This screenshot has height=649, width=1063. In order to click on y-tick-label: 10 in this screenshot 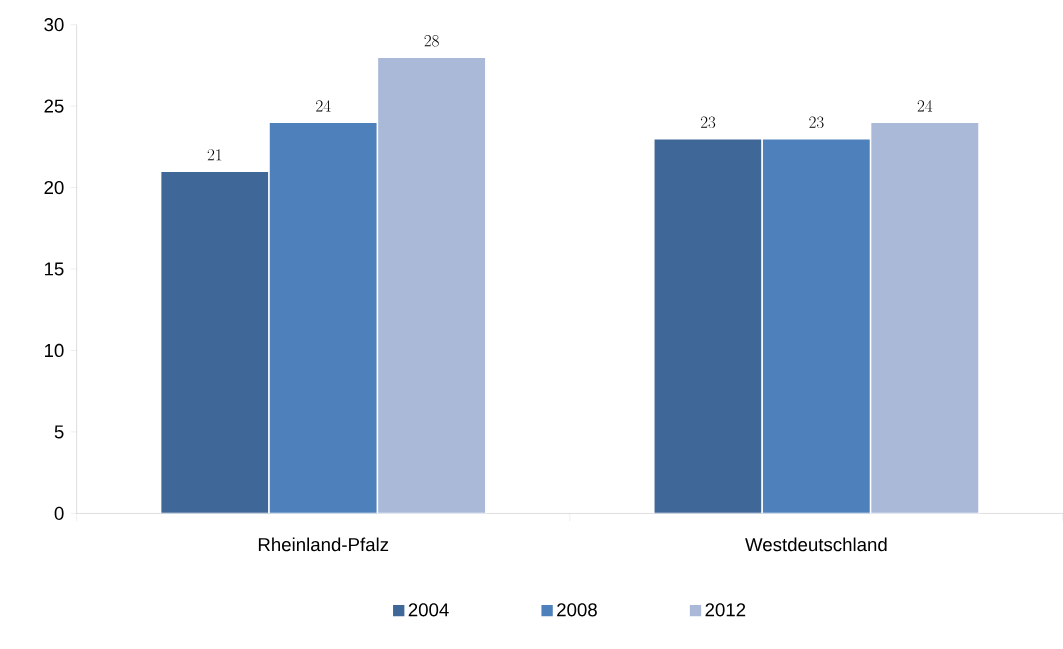, I will do `click(54, 350)`.